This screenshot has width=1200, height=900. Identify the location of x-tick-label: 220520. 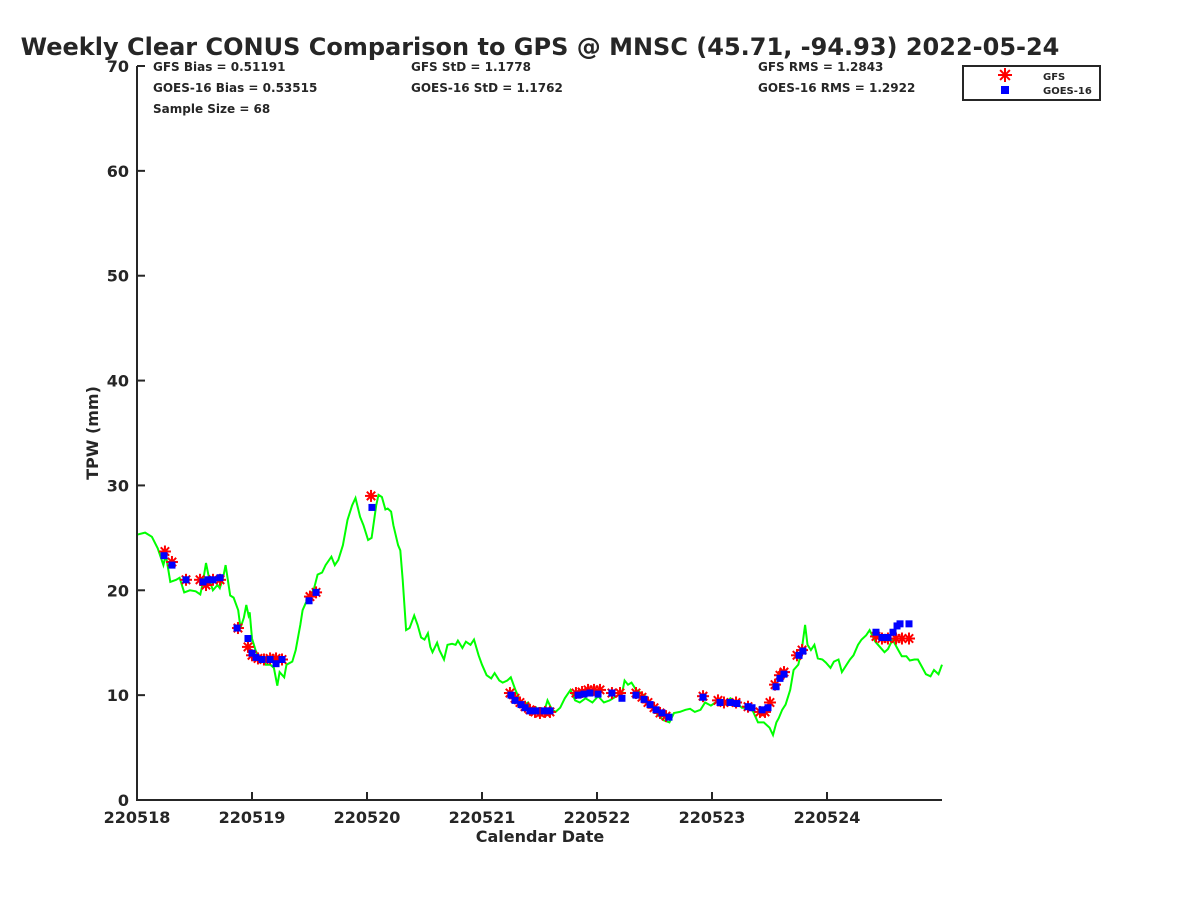
(367, 817).